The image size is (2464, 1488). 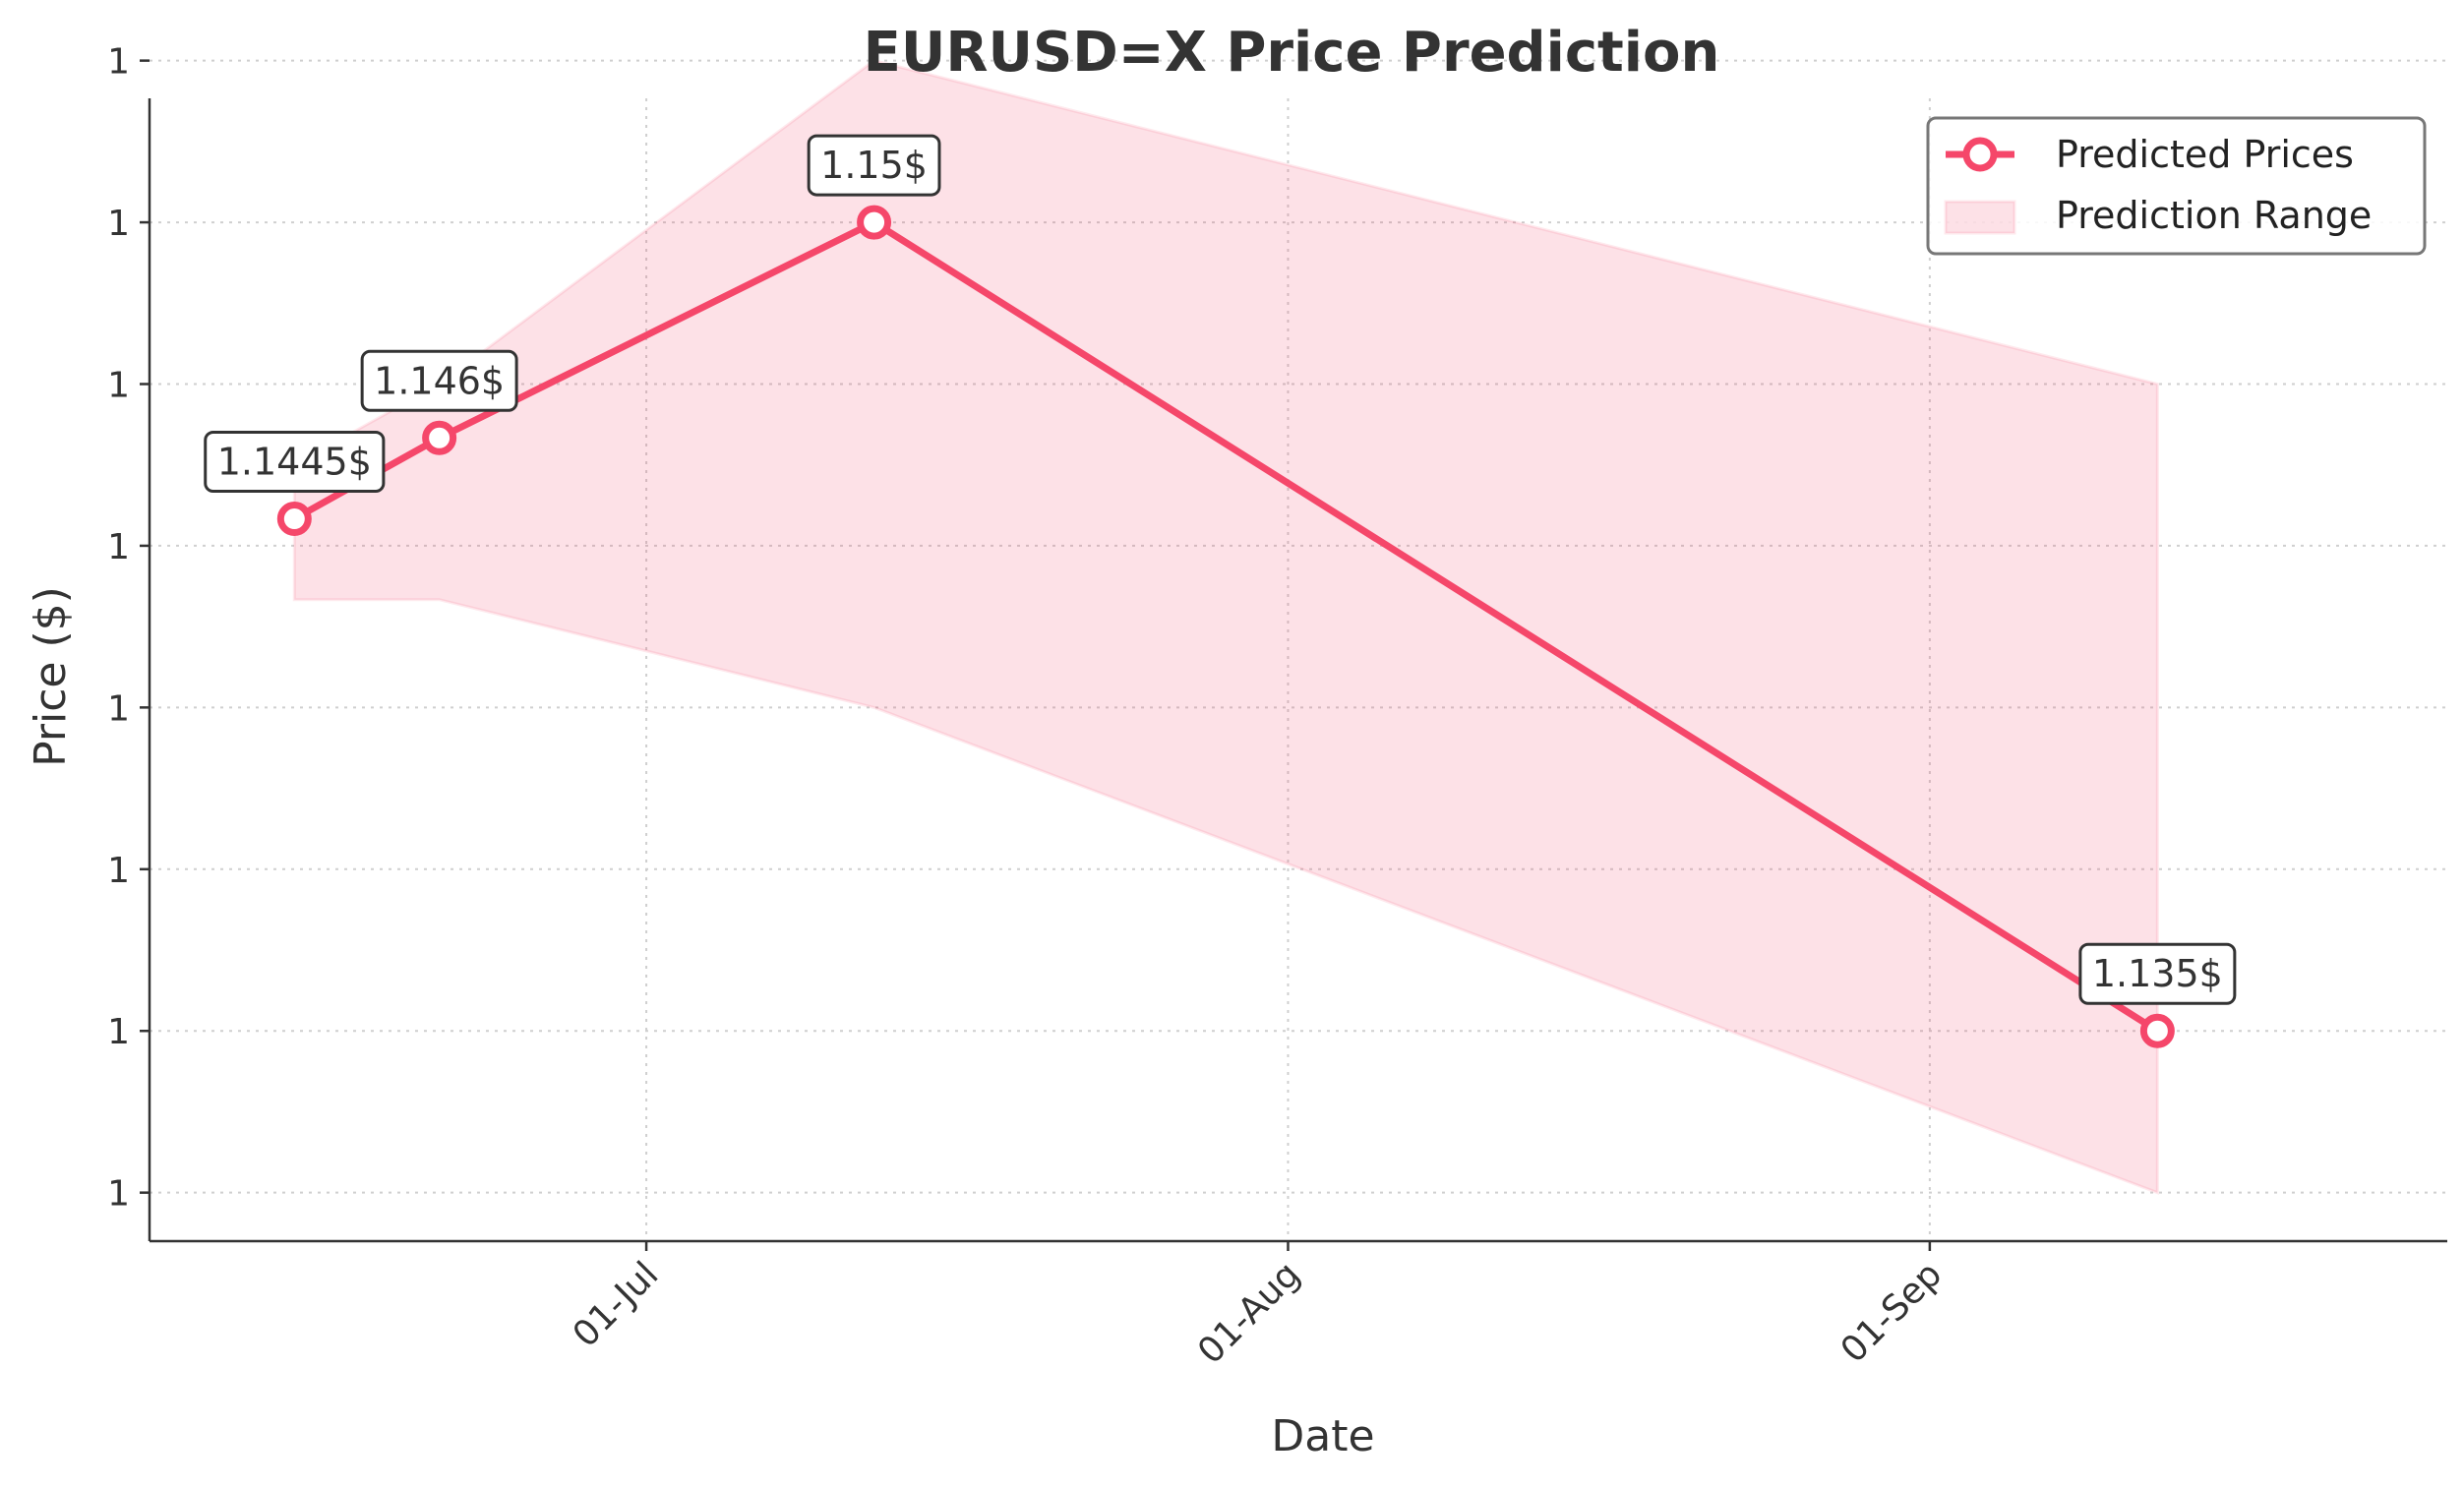 I want to click on data-label-text: 1.1445$, so click(x=294, y=462).